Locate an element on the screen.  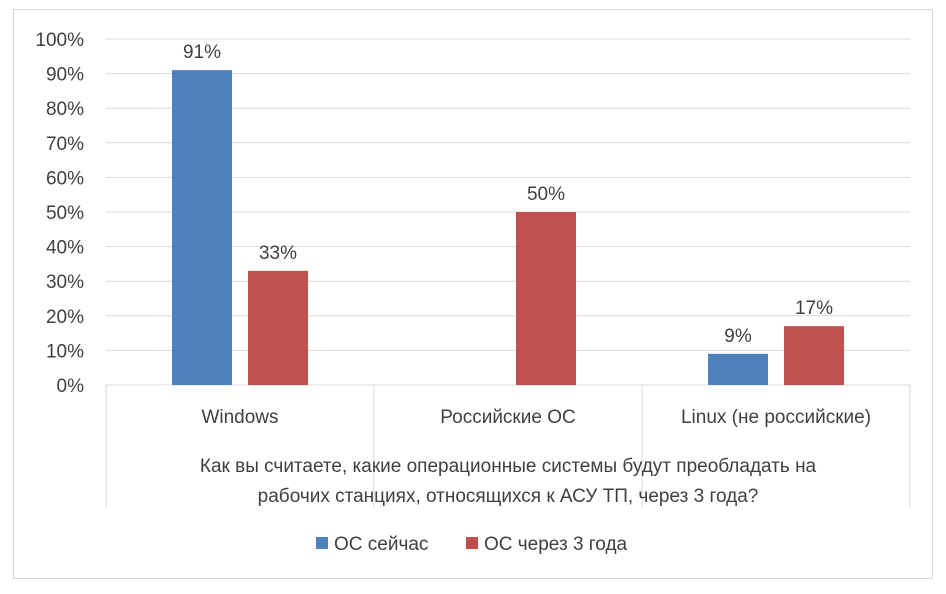
y-axis-ticks: 0% 10% 20% 30% 40% 50% 60% 70% 80% 90% 100% is located at coordinates (59, 213).